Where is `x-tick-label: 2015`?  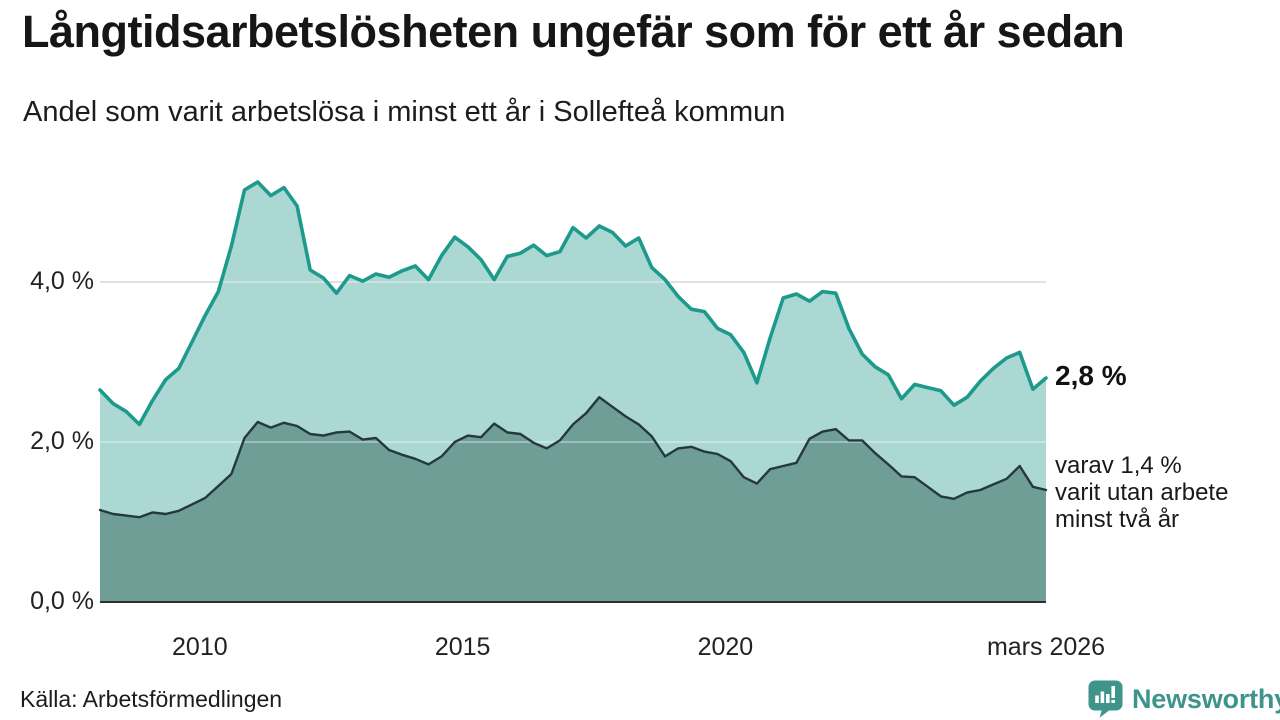 x-tick-label: 2015 is located at coordinates (462, 647).